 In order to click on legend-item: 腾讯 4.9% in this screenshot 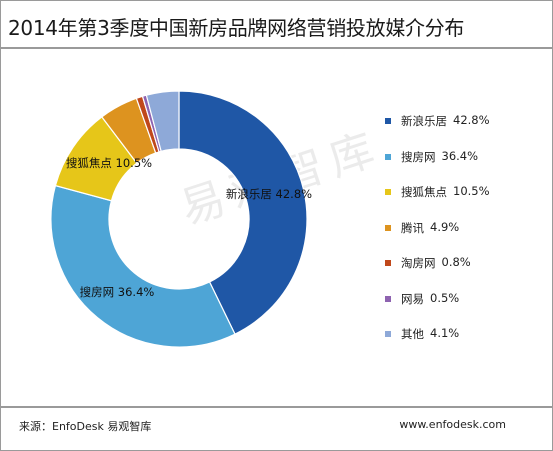, I will do `click(437, 238)`.